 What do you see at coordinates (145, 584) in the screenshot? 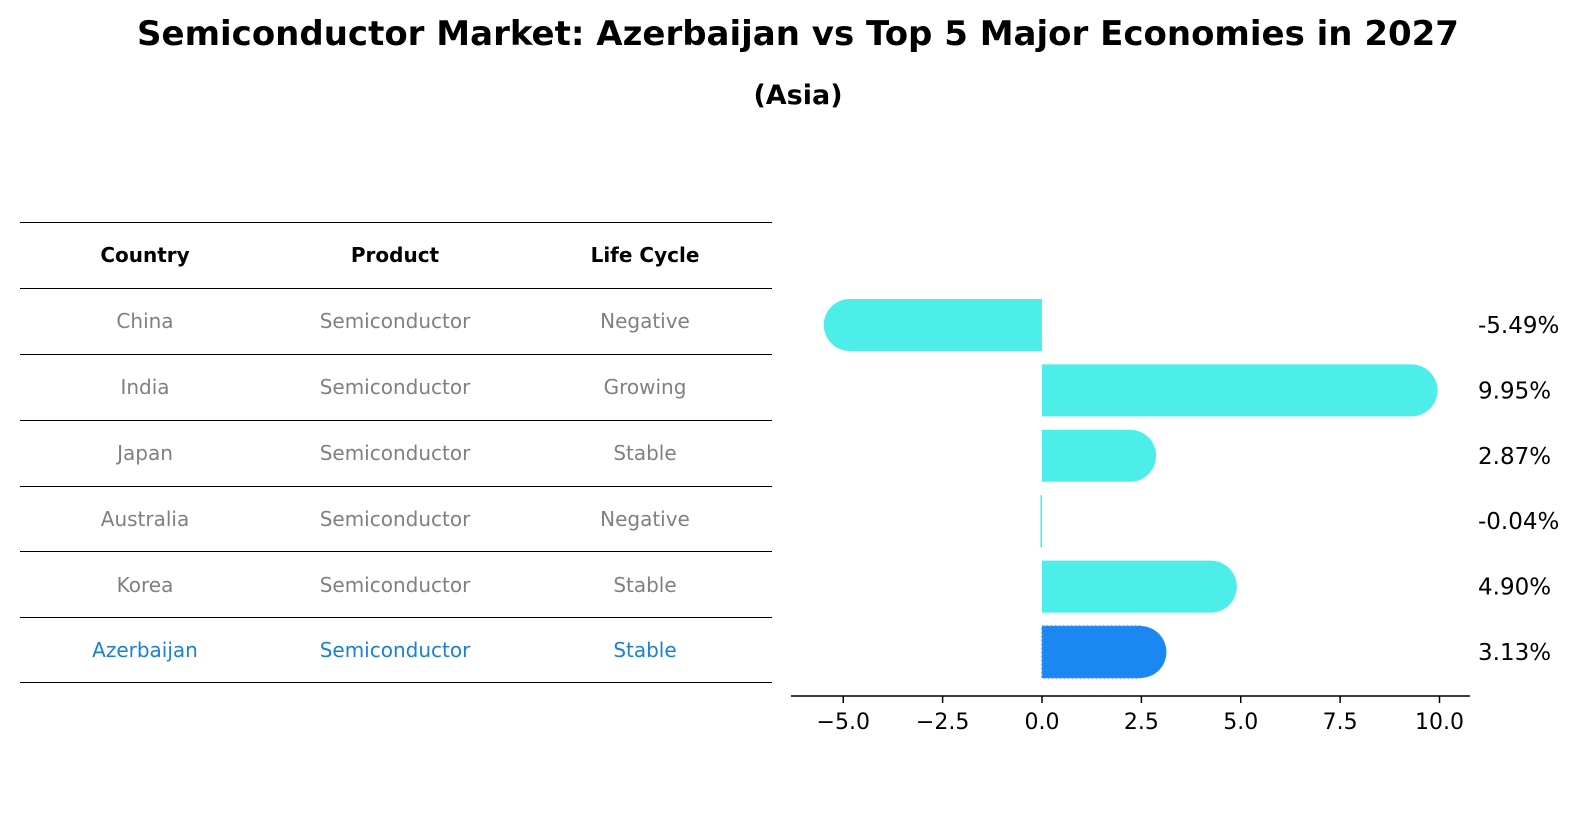
I see `cell-country: Korea` at bounding box center [145, 584].